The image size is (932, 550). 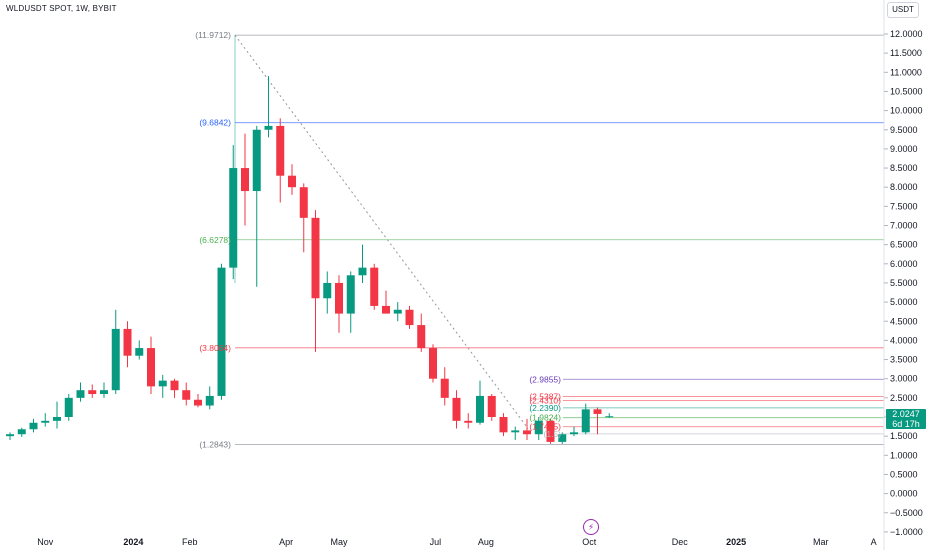 What do you see at coordinates (133, 542) in the screenshot?
I see `x-tick-label: 2024` at bounding box center [133, 542].